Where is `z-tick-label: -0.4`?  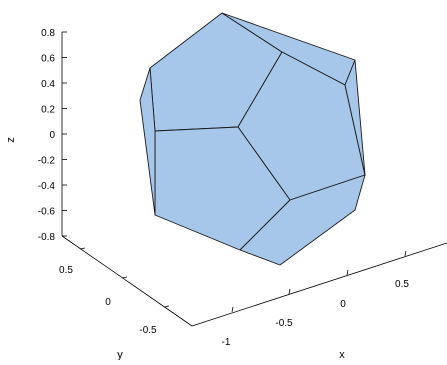 z-tick-label: -0.4 is located at coordinates (47, 186).